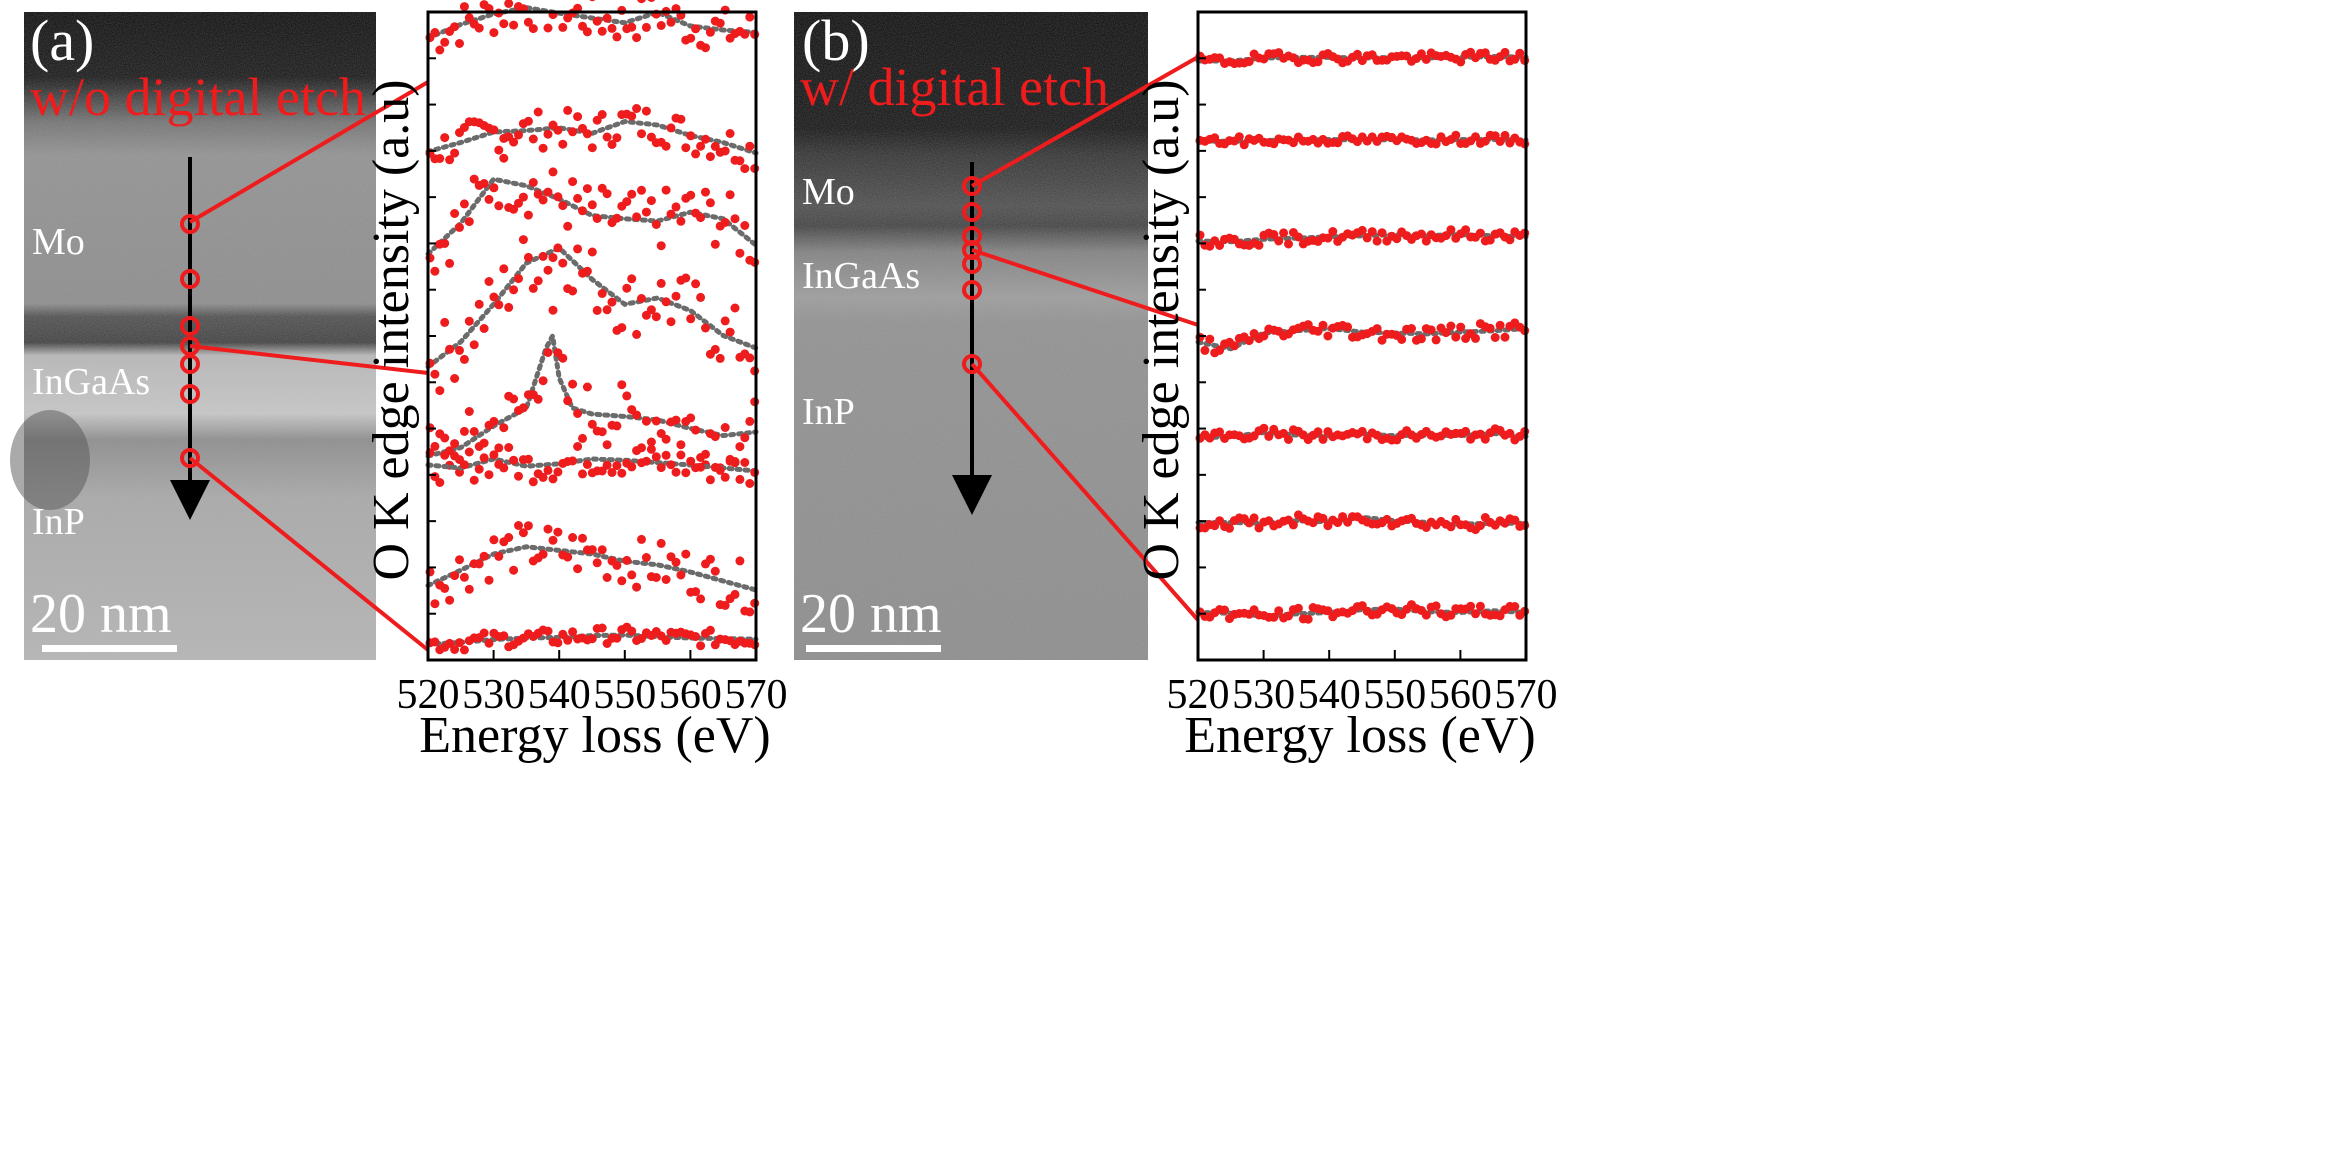 This screenshot has height=1149, width=2342. What do you see at coordinates (1362, 387) in the screenshot?
I see `chart-b-ticks: 520 530 540 550 560 570` at bounding box center [1362, 387].